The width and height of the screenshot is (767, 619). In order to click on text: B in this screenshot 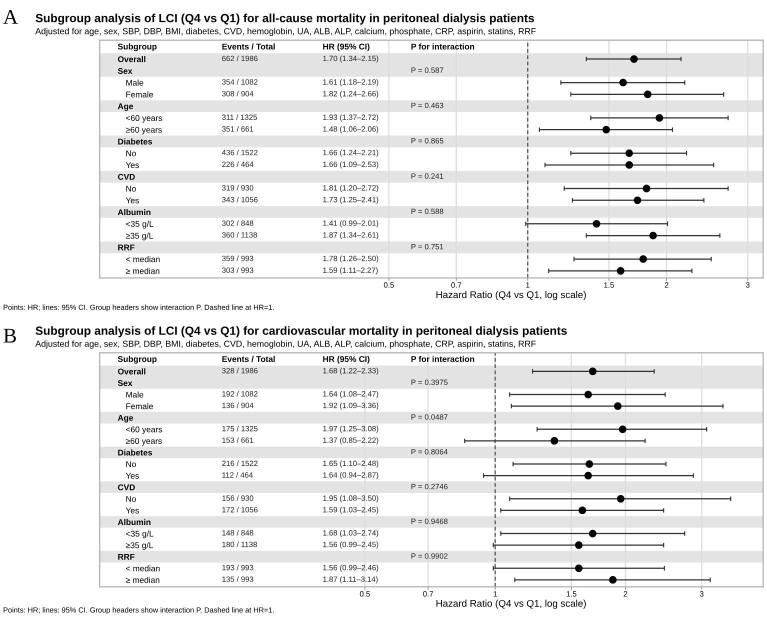, I will do `click(10, 335)`.